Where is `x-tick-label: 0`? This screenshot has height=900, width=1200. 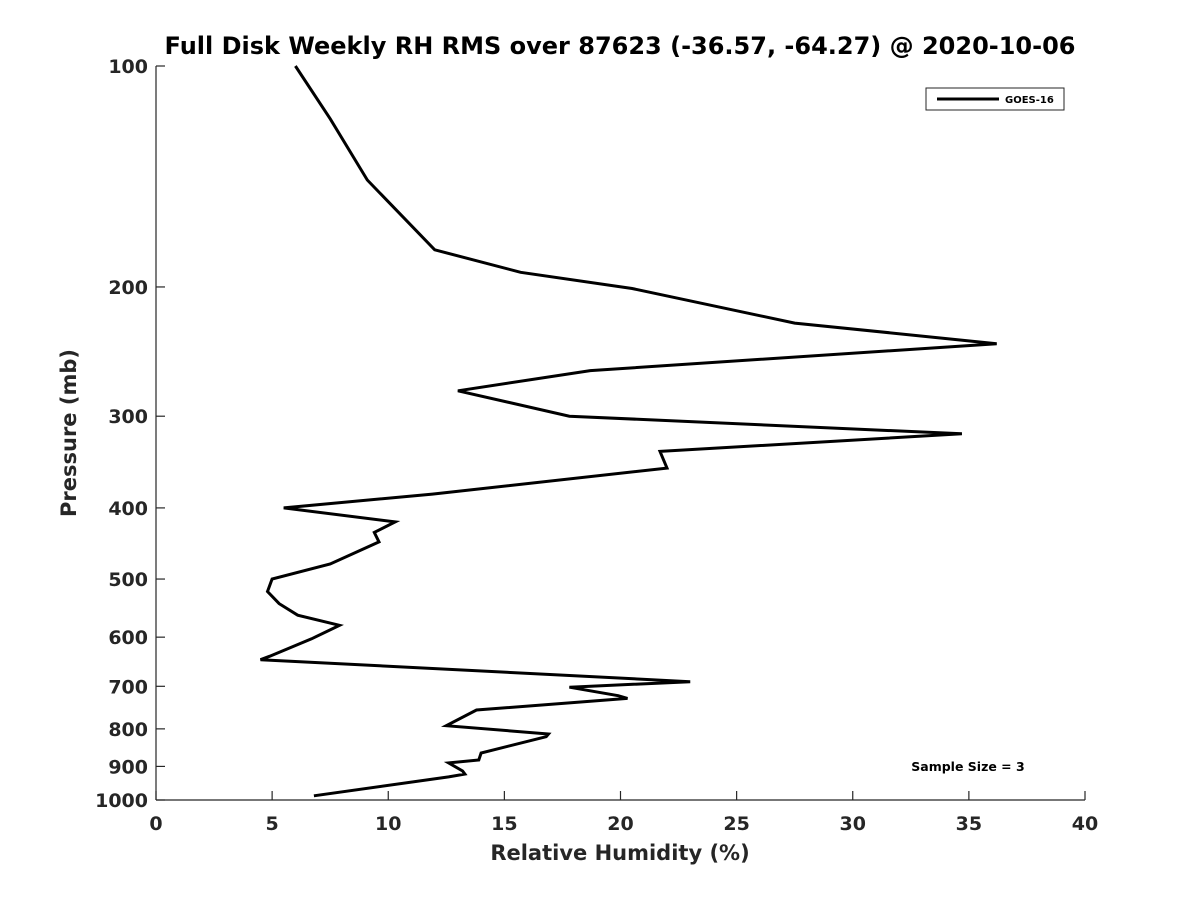 x-tick-label: 0 is located at coordinates (155, 824).